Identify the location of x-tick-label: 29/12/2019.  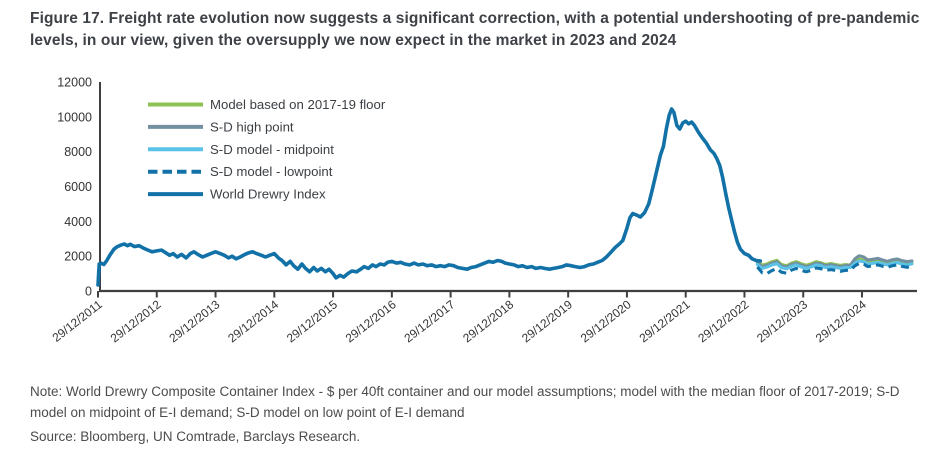
(547, 321).